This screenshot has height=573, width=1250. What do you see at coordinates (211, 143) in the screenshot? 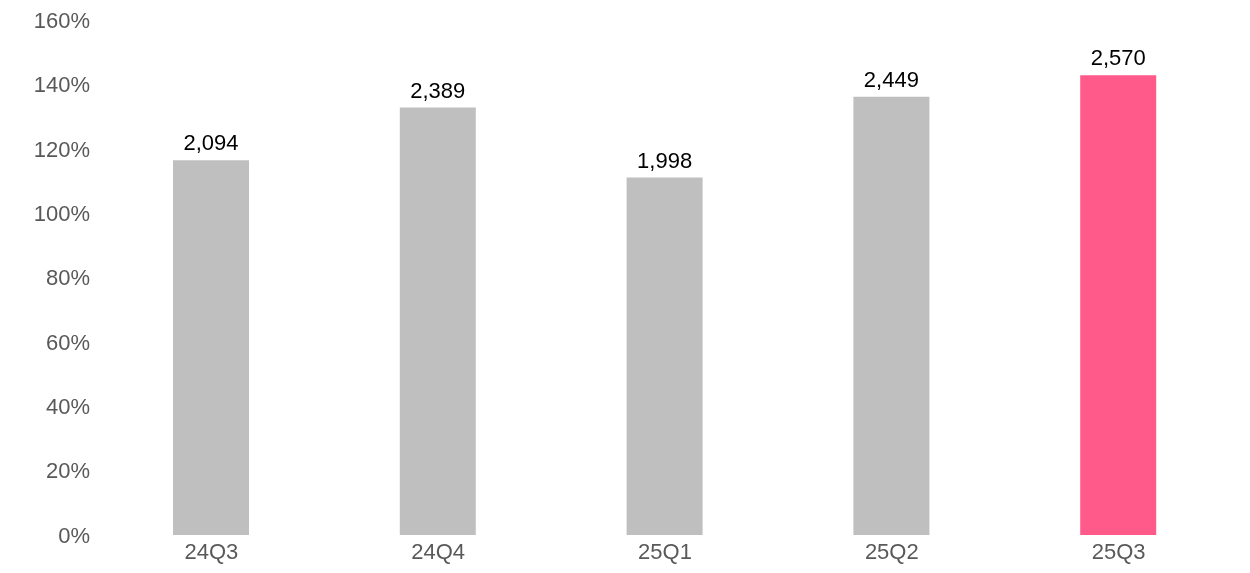
I see `data-label: 2,094` at bounding box center [211, 143].